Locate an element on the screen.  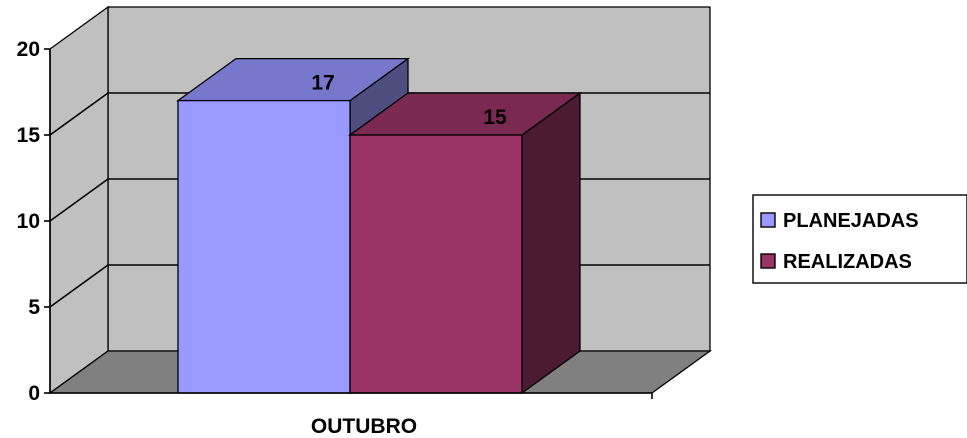
legend-swatch-planejadas is located at coordinates (768, 220).